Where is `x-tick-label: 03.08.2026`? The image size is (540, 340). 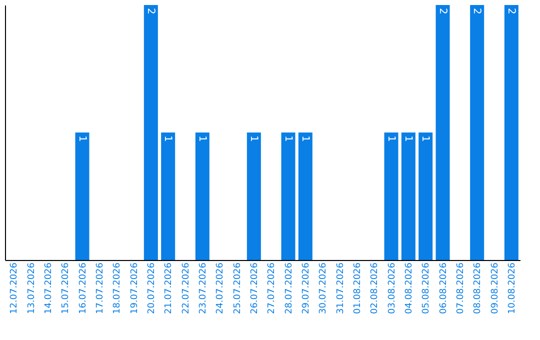 x-tick-label: 03.08.2026 is located at coordinates (392, 288).